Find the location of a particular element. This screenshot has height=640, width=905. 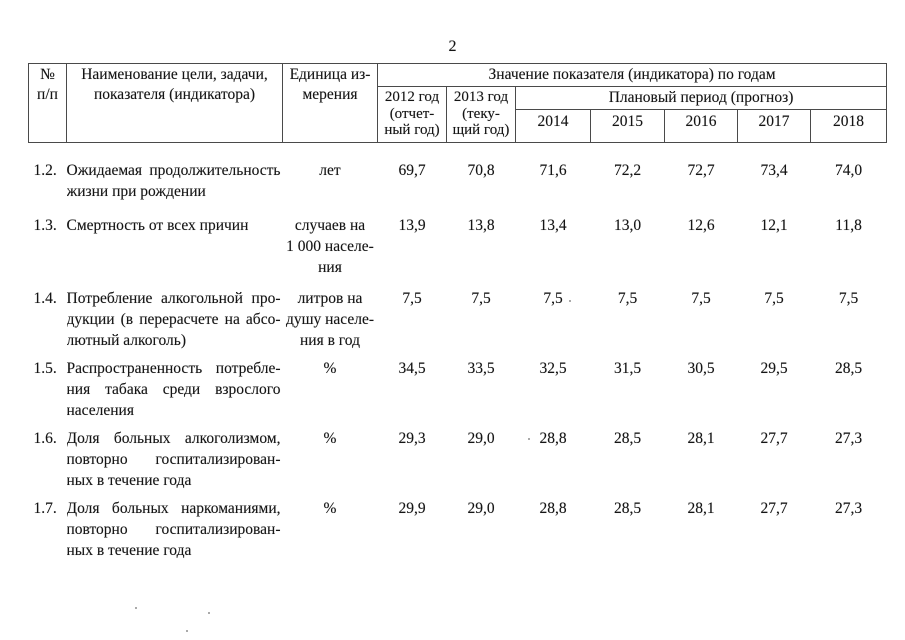

cell-value: 29,3 is located at coordinates (412, 438).